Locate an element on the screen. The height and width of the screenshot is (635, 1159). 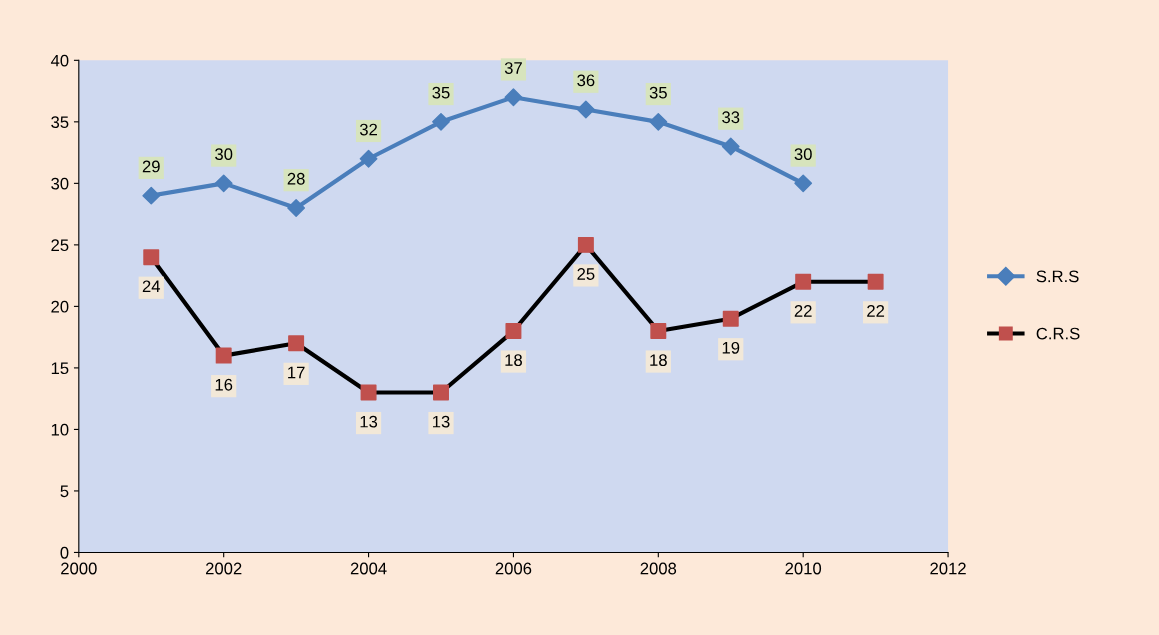
y-tick-label: 30 is located at coordinates (60, 183).